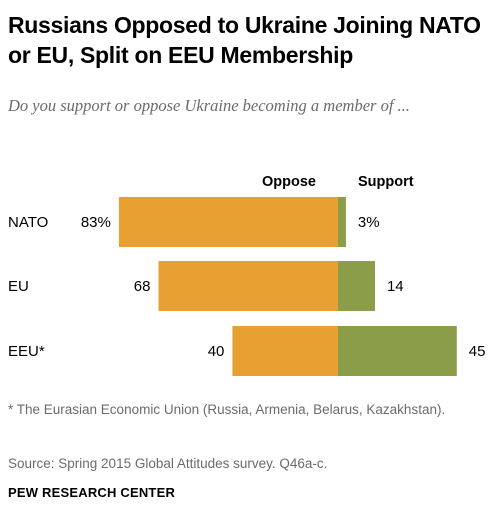 The width and height of the screenshot is (500, 532). Describe the element at coordinates (92, 492) in the screenshot. I see `credit: PEW RESEARCH CENTER` at that location.